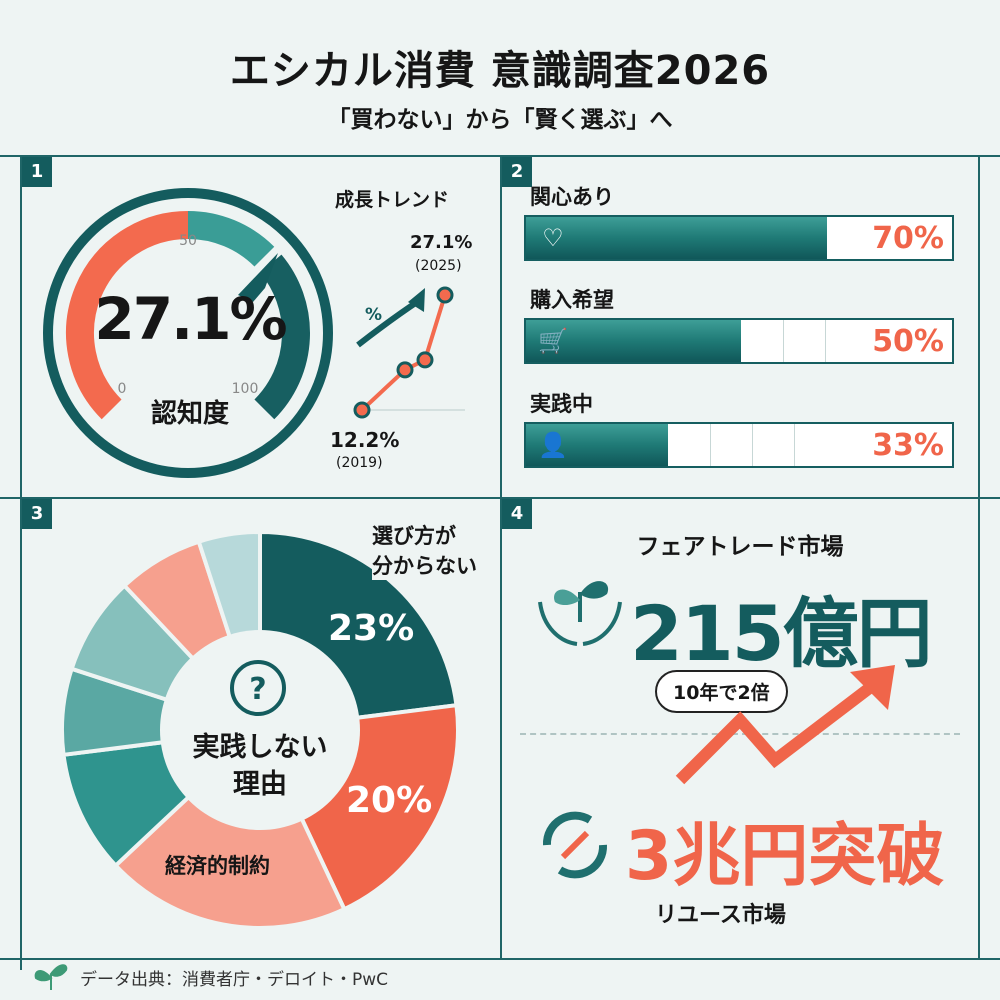 This screenshot has width=1000, height=1000. Describe the element at coordinates (371, 628) in the screenshot. I see `donut-label-23: 23%` at that location.